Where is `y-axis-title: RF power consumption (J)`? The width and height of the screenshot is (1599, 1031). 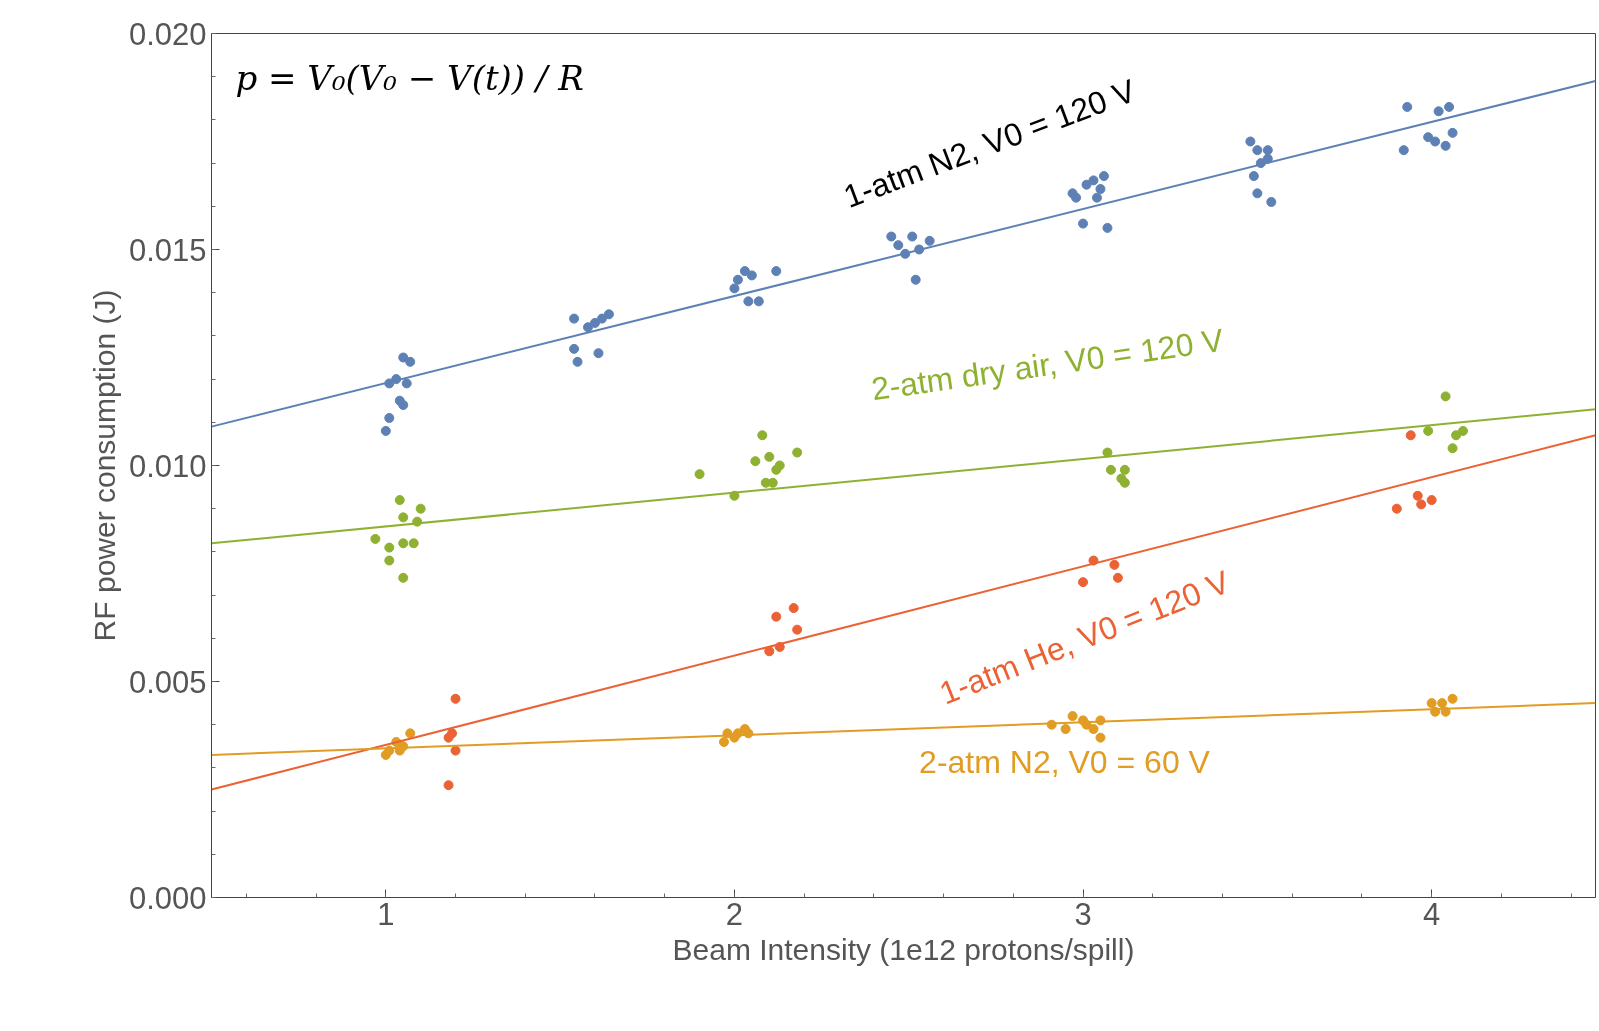
y-axis-title: RF power consumption (J) is located at coordinates (104, 465).